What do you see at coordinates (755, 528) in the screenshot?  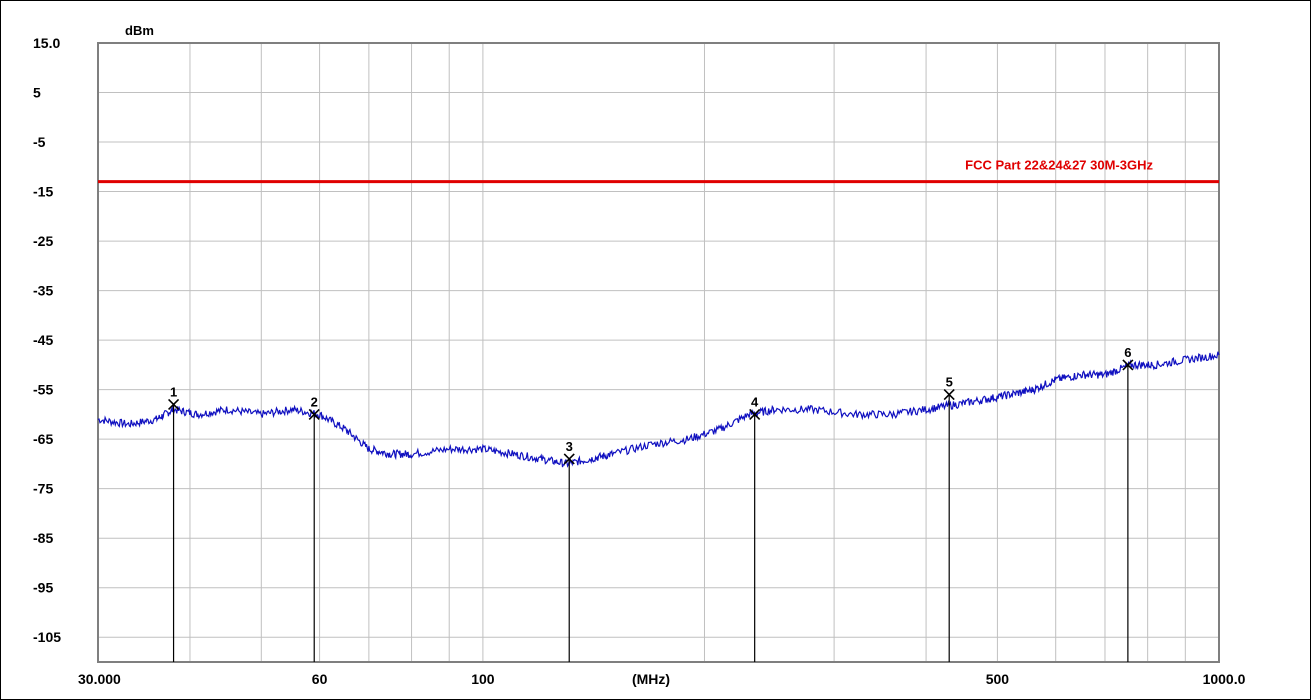 I see `marker-4: 4` at bounding box center [755, 528].